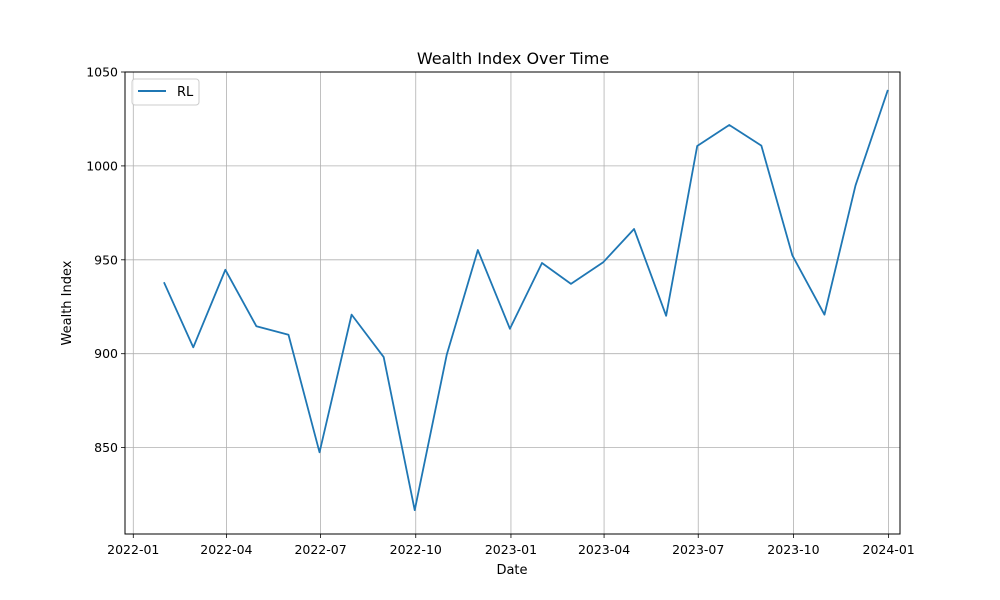 Image resolution: width=1000 pixels, height=600 pixels. What do you see at coordinates (102, 165) in the screenshot?
I see `y-tick-label: 1000` at bounding box center [102, 165].